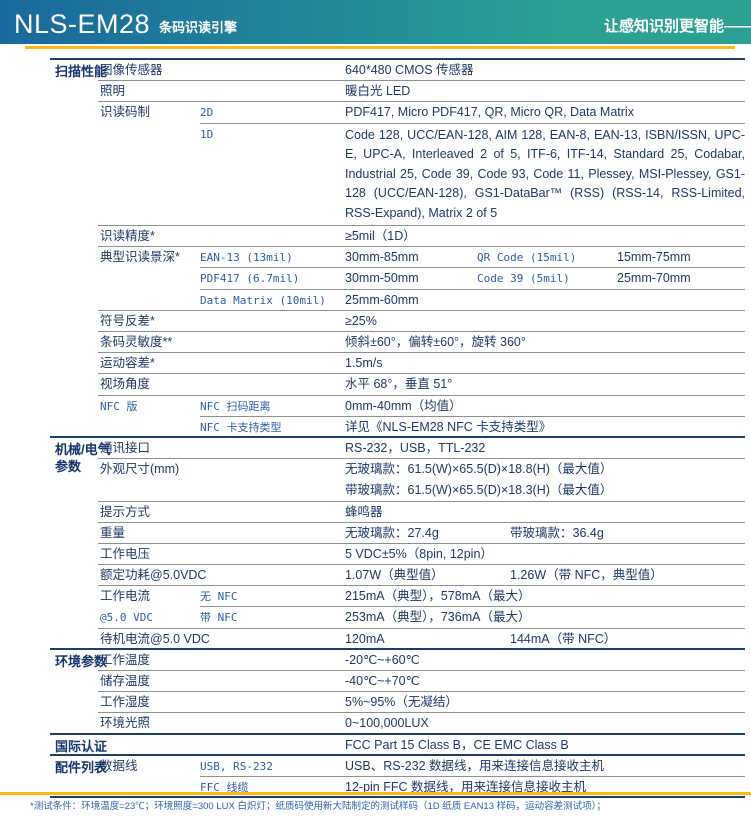  Describe the element at coordinates (382, 257) in the screenshot. I see `spec-value: 30mm-85mm` at that location.